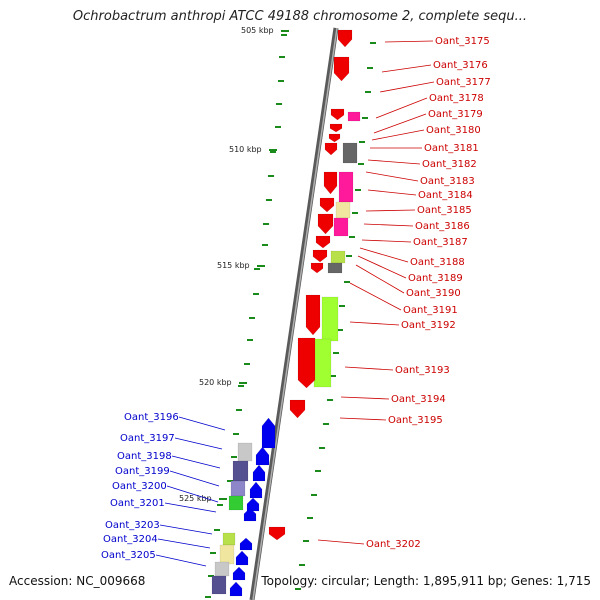 The width and height of the screenshot is (600, 600). I want to click on chromosome-backbone-highlight, so click(295, 313).